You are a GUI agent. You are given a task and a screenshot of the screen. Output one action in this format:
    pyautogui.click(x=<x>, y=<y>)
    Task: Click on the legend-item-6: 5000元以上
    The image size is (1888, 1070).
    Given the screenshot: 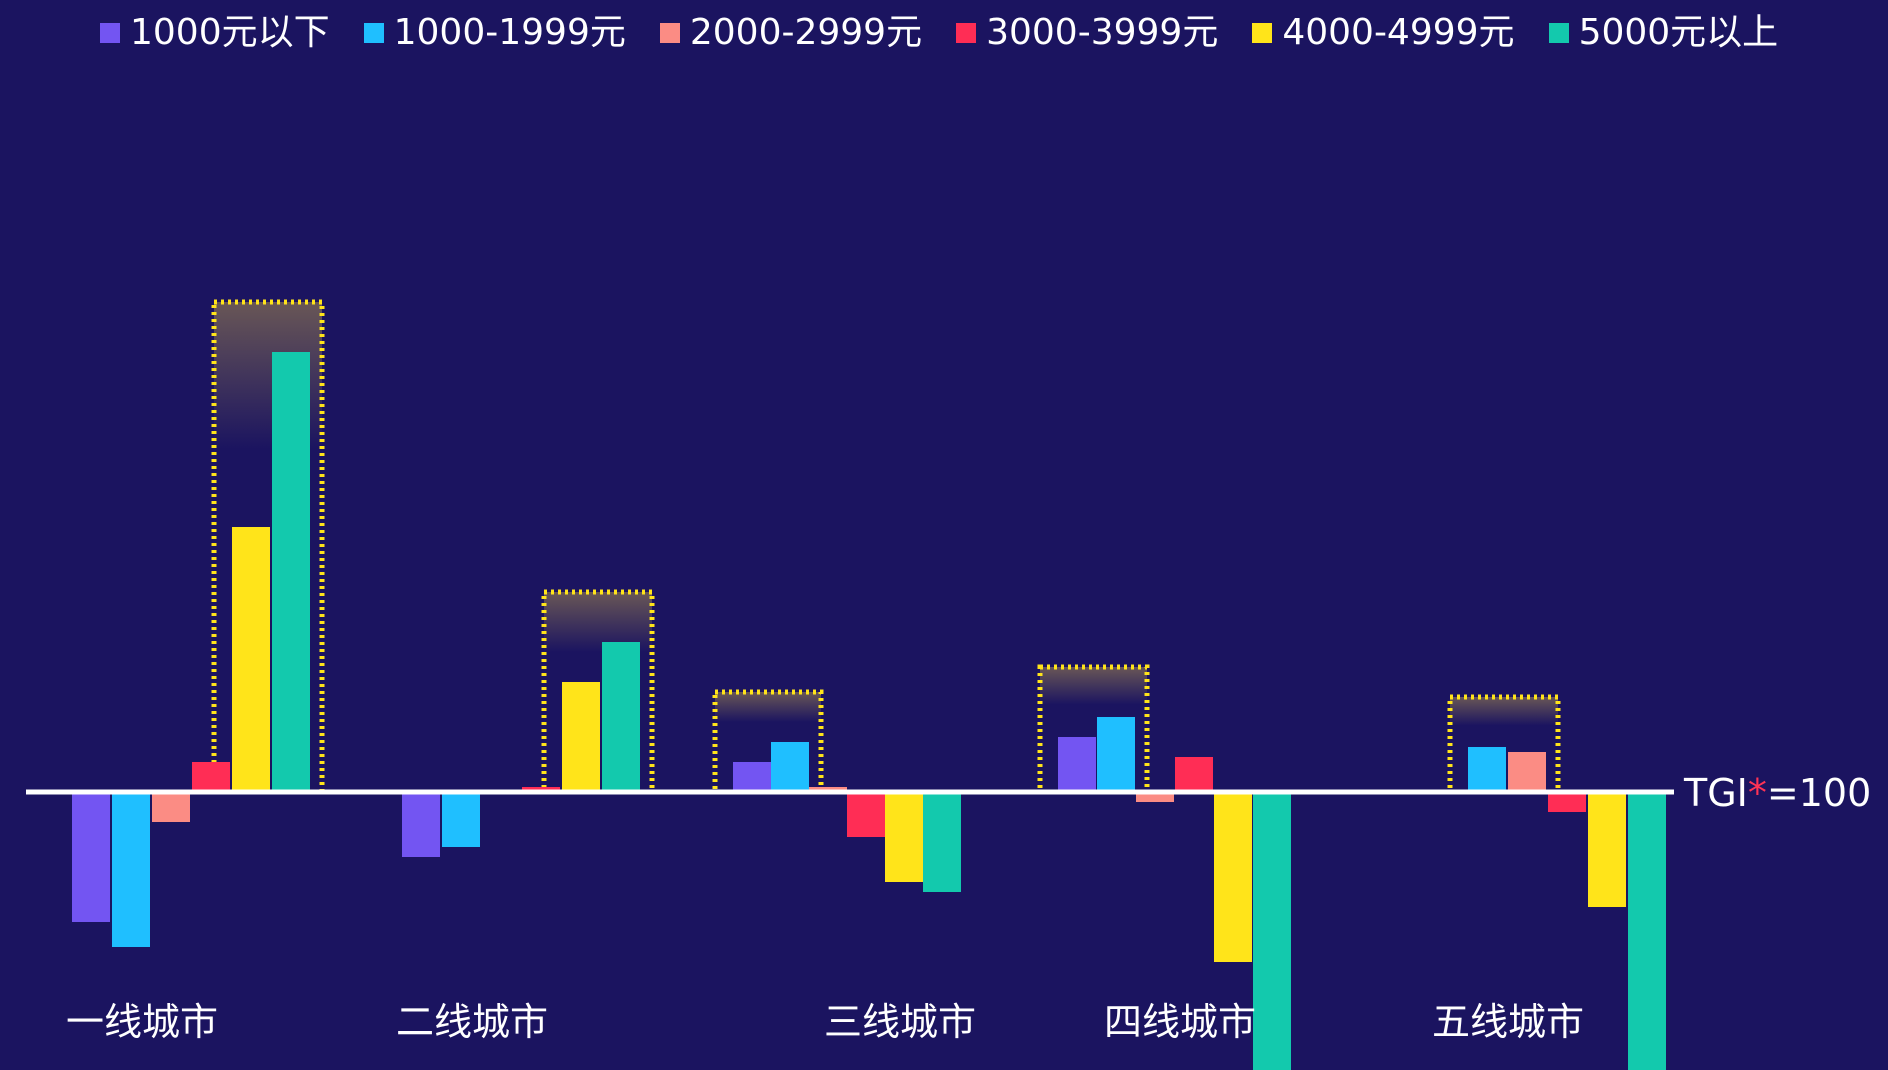 What is the action you would take?
    pyautogui.click(x=1663, y=33)
    